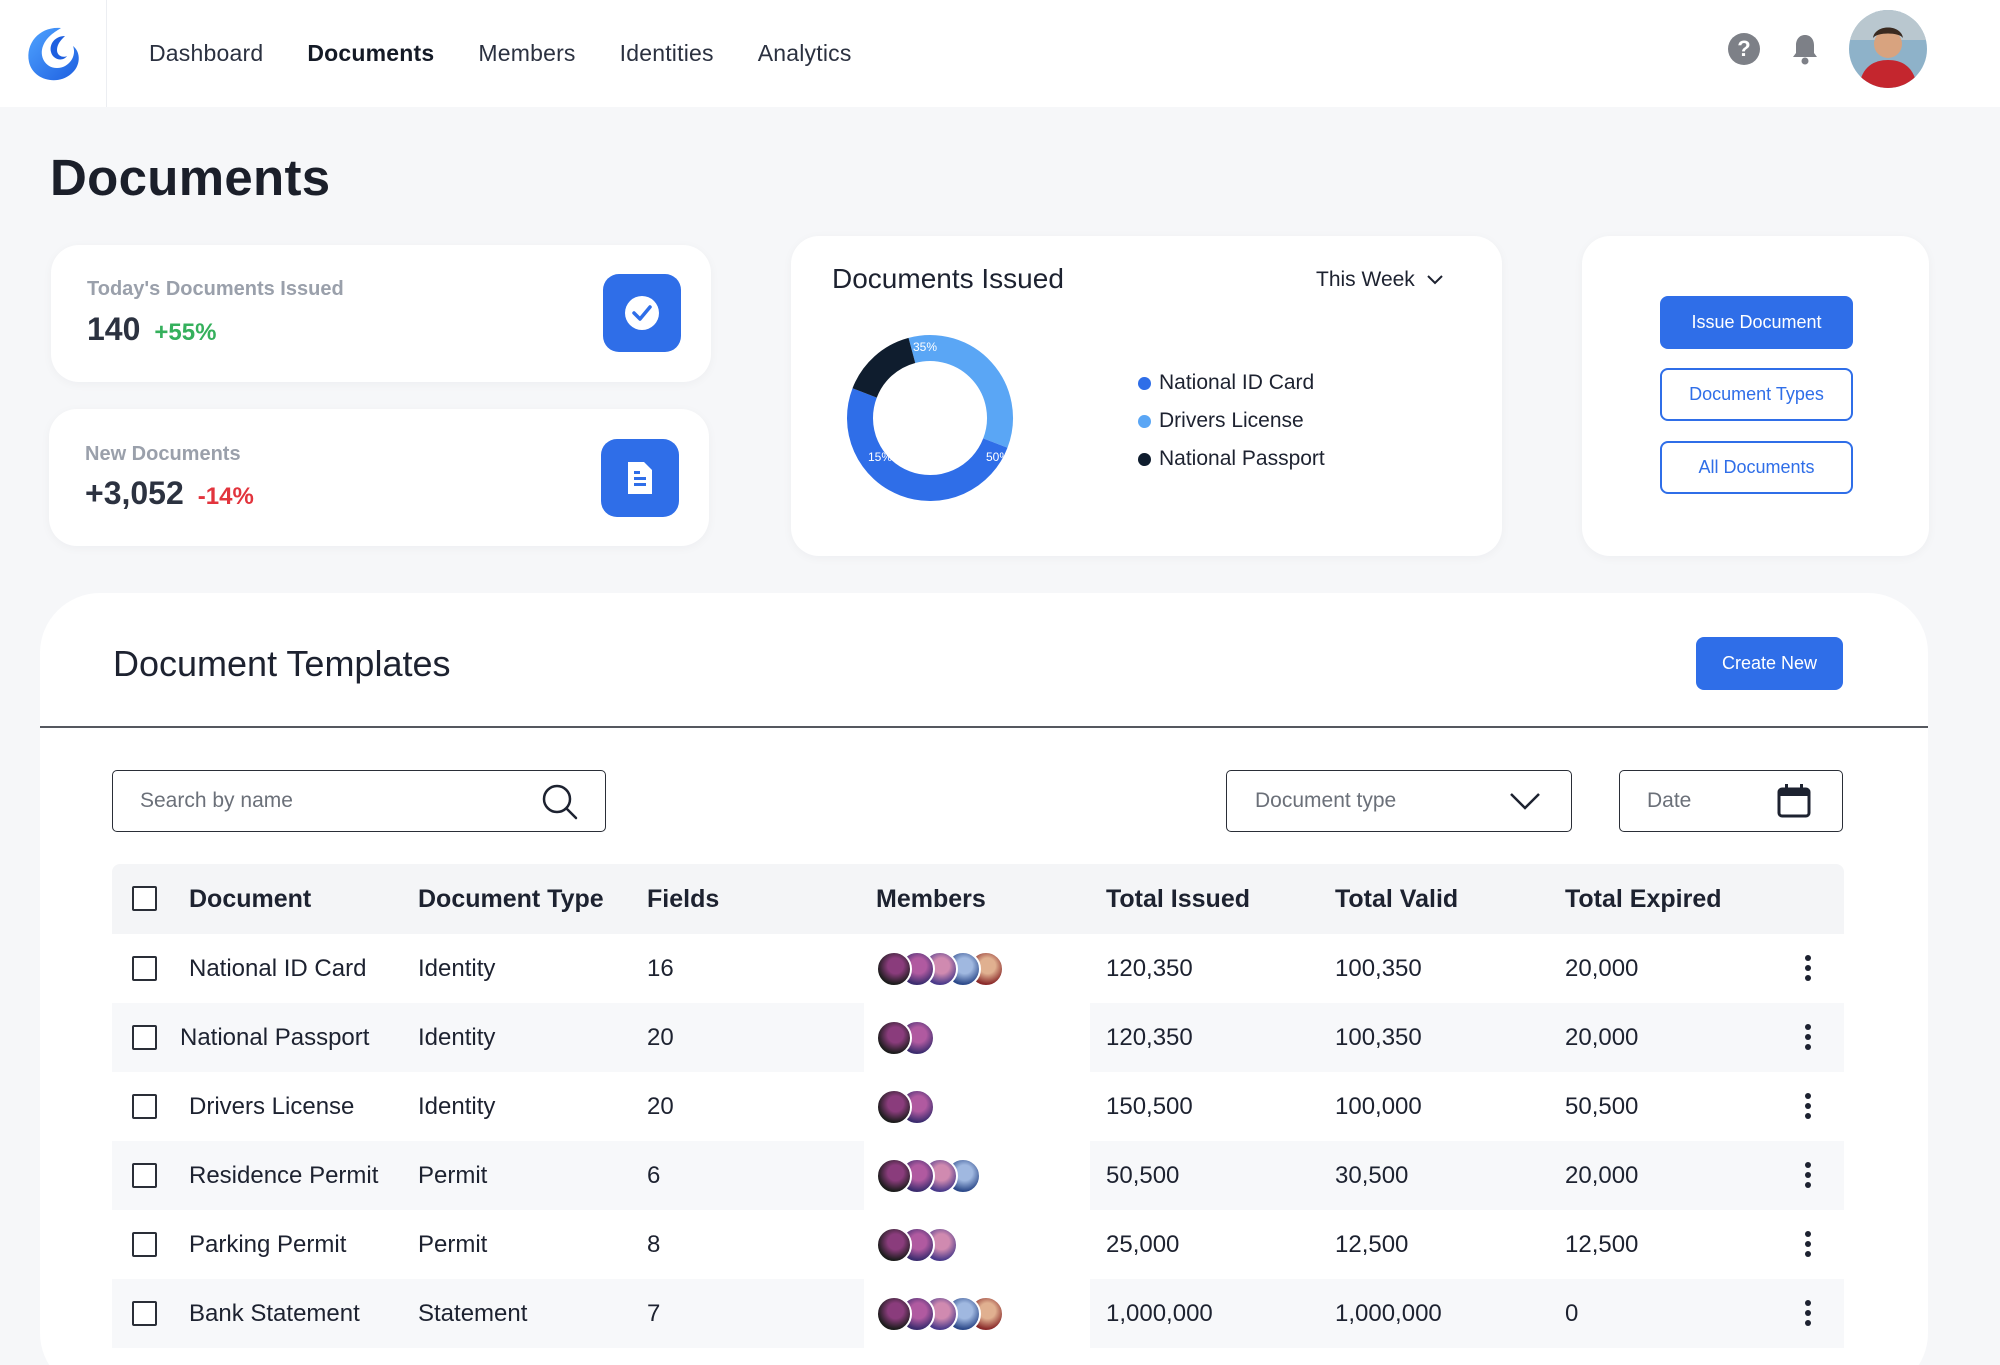 The width and height of the screenshot is (2000, 1365). I want to click on create-new-button: Create New, so click(1769, 663).